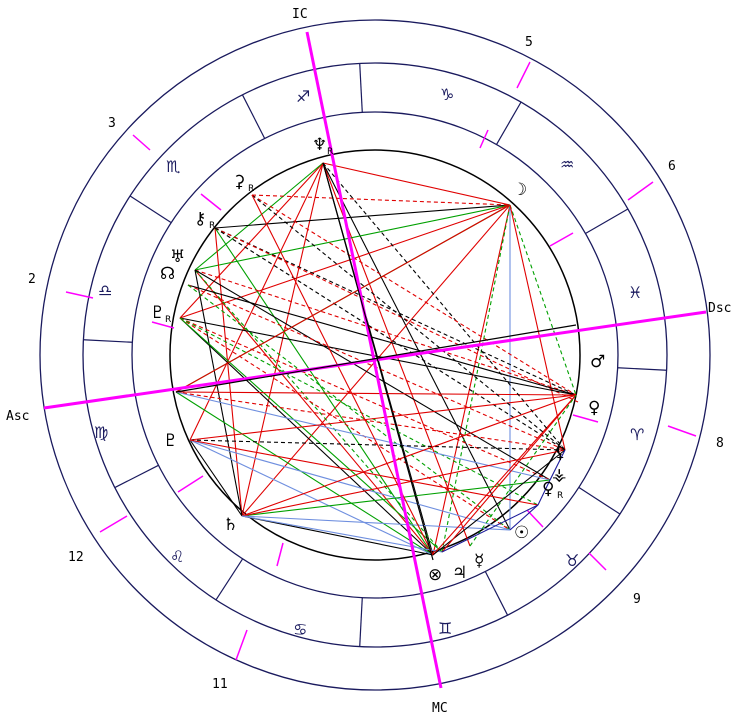 The height and width of the screenshot is (720, 742). What do you see at coordinates (300, 14) in the screenshot?
I see `ic-label: IC` at bounding box center [300, 14].